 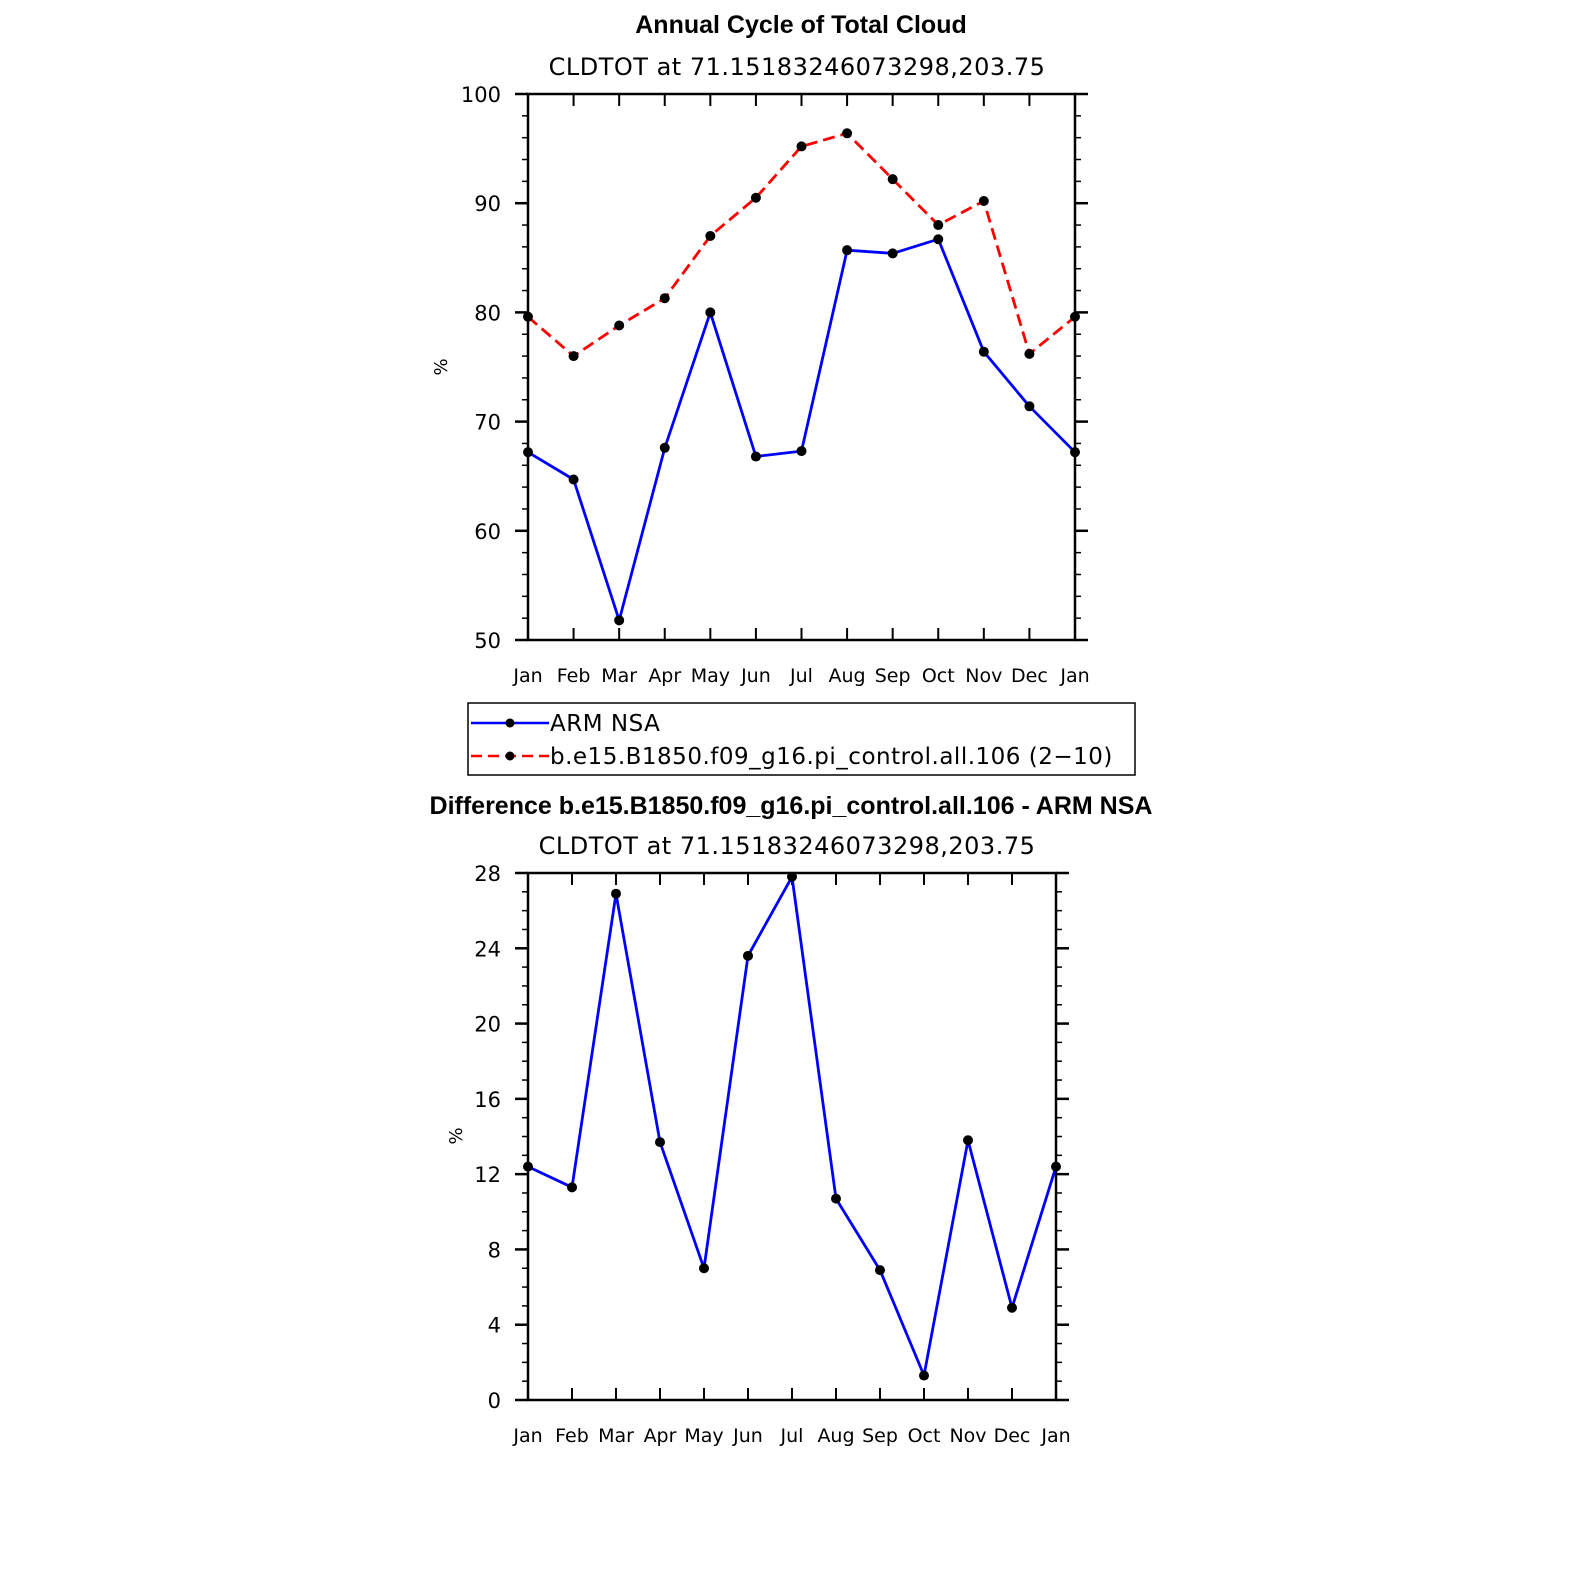 I want to click on chart2-series, so click(x=792, y=1126).